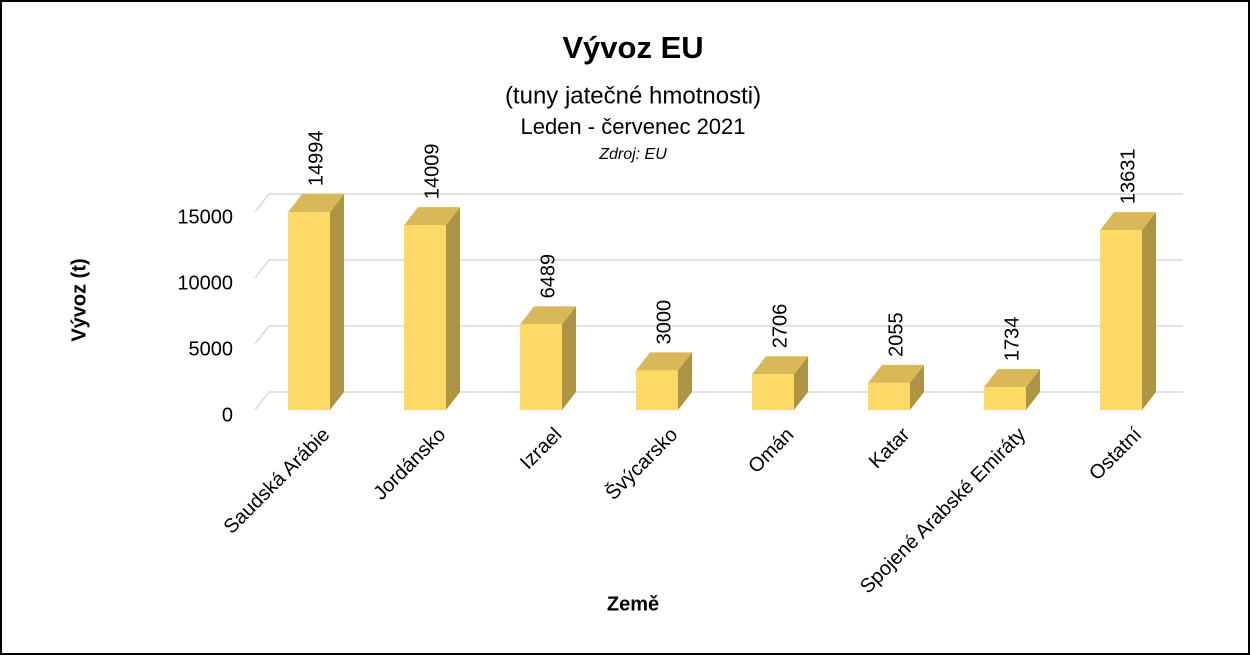 This screenshot has height=660, width=1250. I want to click on x-axis-title: Země, so click(633, 604).